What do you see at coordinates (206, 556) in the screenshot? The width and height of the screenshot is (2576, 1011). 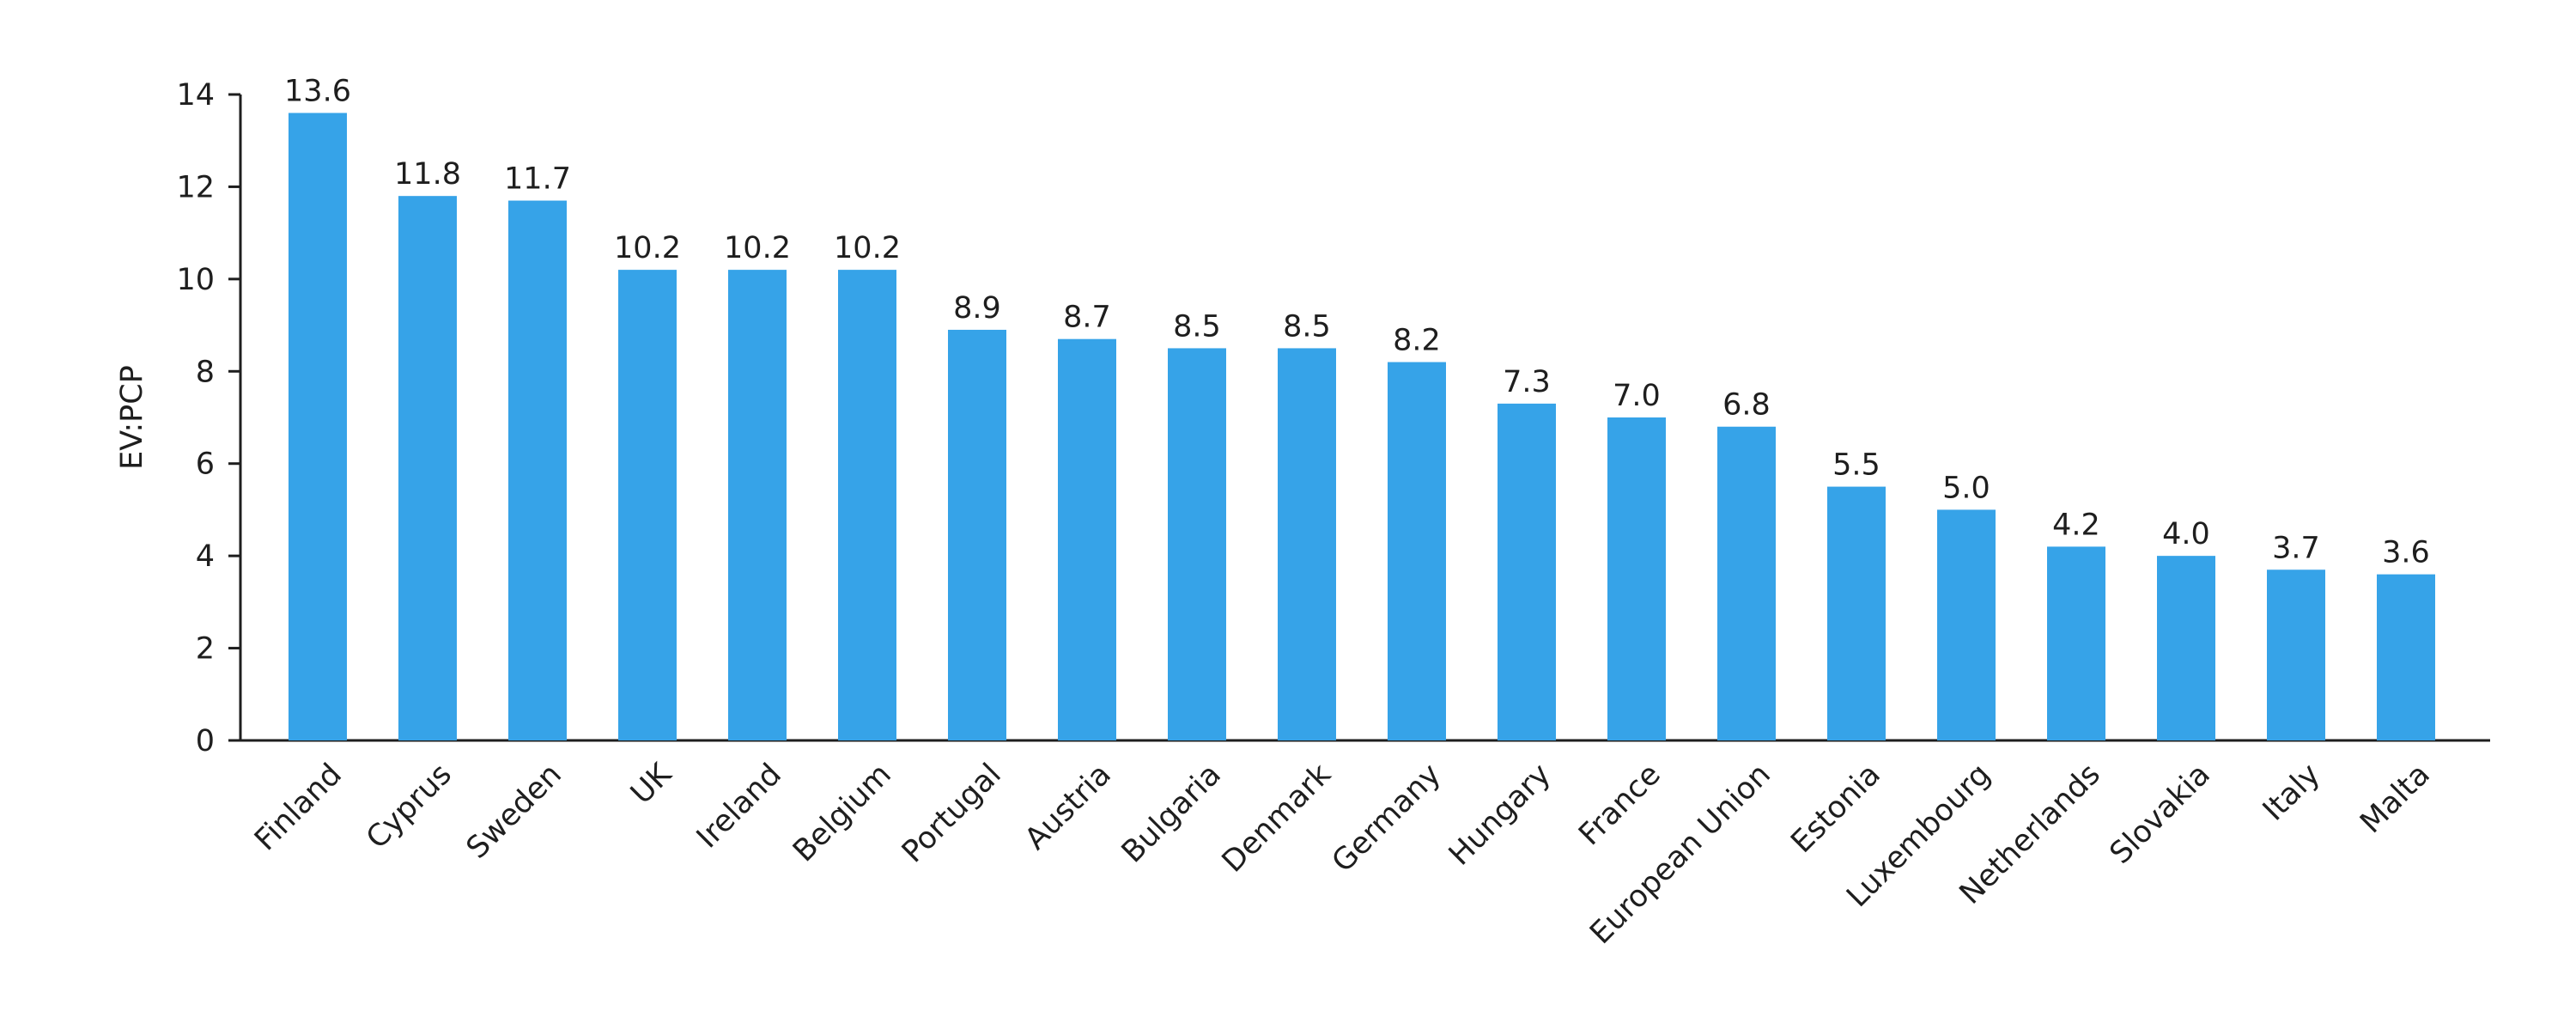 I see `y-tick-label: 4` at bounding box center [206, 556].